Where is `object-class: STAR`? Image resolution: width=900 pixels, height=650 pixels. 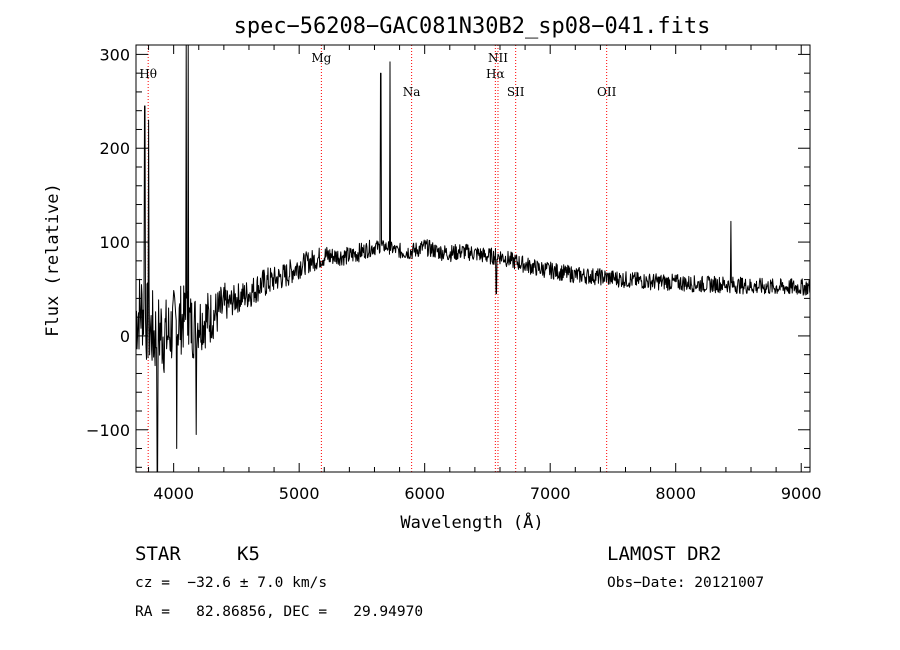 object-class: STAR is located at coordinates (158, 554).